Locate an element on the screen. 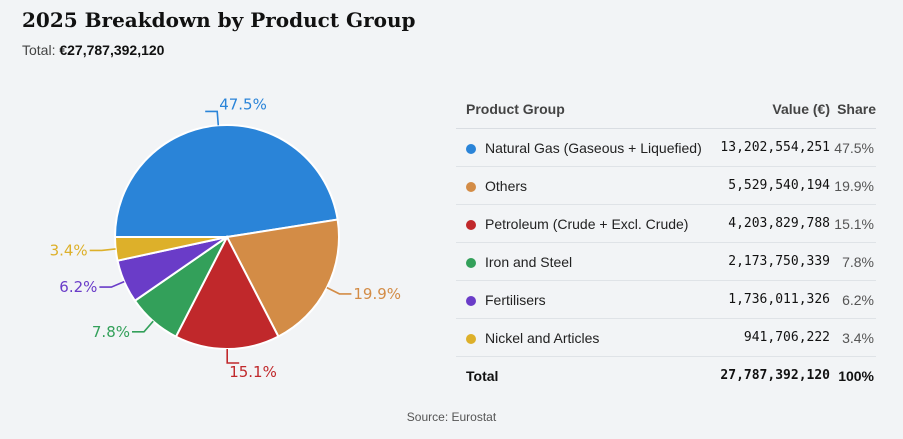  share-cell: 15.1% is located at coordinates (853, 223).